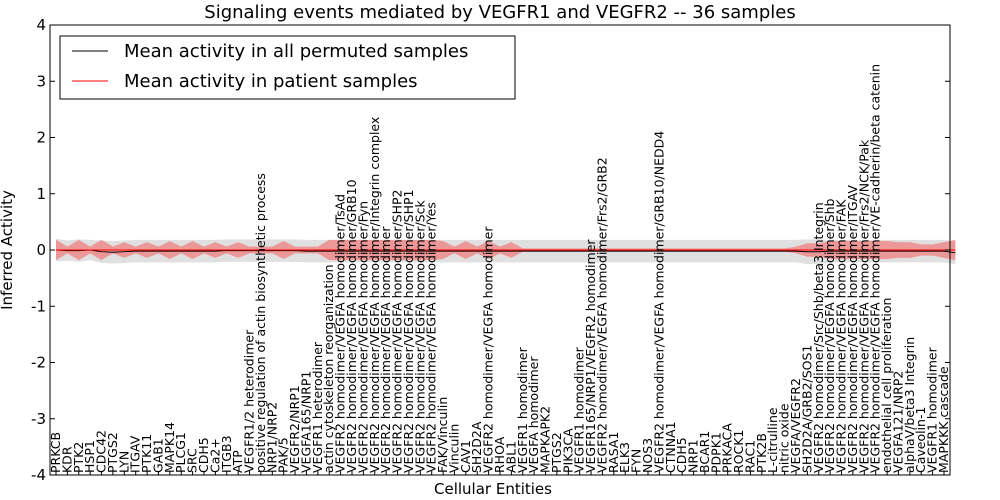  What do you see at coordinates (886, 385) in the screenshot?
I see `x-tick-label: endothelial cell proliferation` at bounding box center [886, 385].